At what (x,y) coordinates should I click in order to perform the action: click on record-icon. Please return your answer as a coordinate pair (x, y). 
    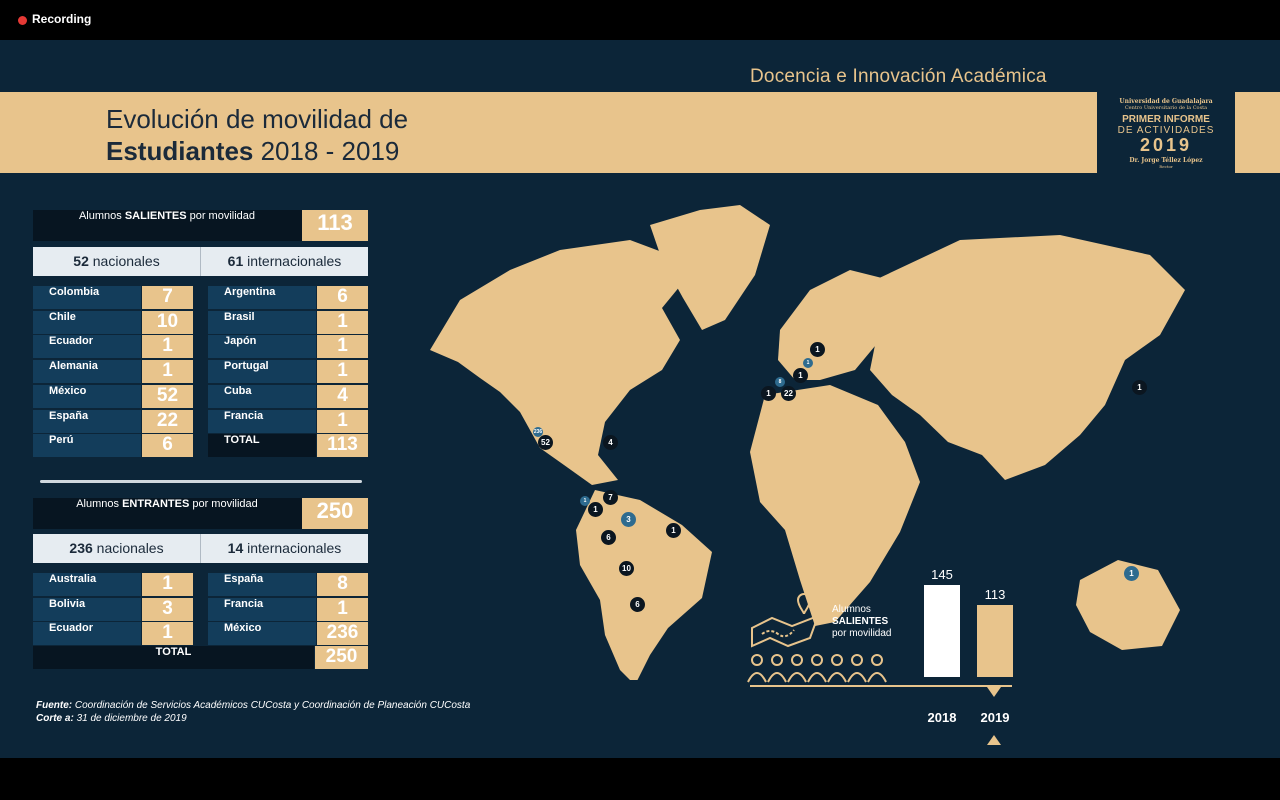
    Looking at the image, I should click on (22, 20).